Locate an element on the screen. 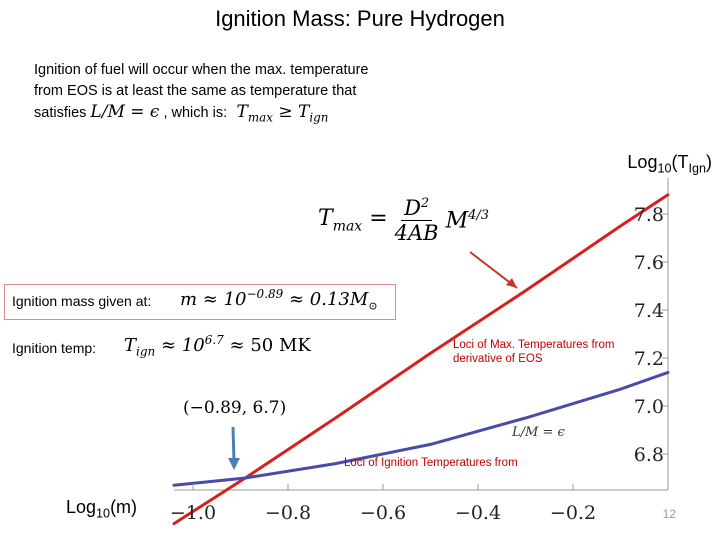 The image size is (720, 540). x-tick-label: −0.6 is located at coordinates (383, 513).